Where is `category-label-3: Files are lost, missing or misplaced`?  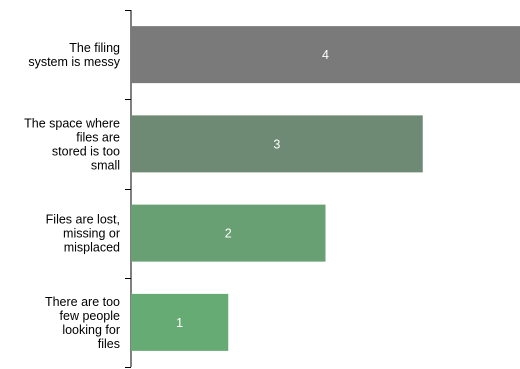
category-label-3: Files are lost, missing or misplaced is located at coordinates (83, 234).